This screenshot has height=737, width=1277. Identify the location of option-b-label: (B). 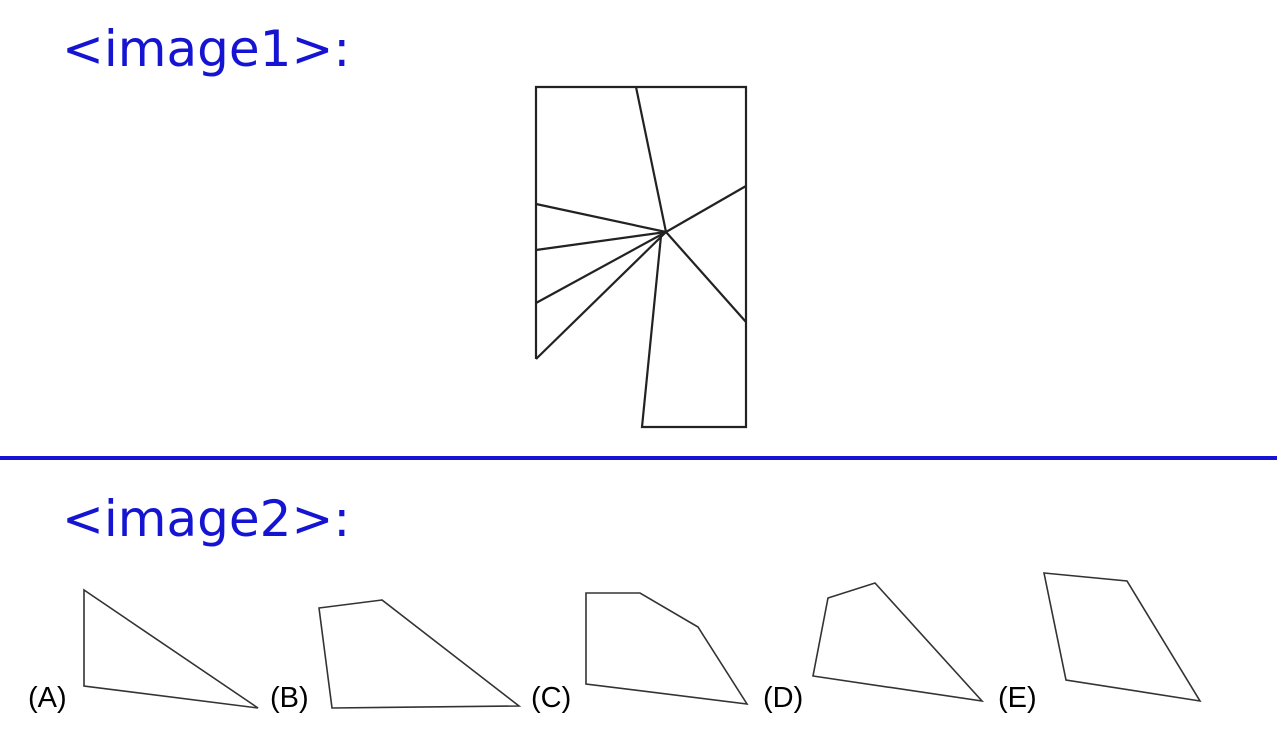
(289, 698).